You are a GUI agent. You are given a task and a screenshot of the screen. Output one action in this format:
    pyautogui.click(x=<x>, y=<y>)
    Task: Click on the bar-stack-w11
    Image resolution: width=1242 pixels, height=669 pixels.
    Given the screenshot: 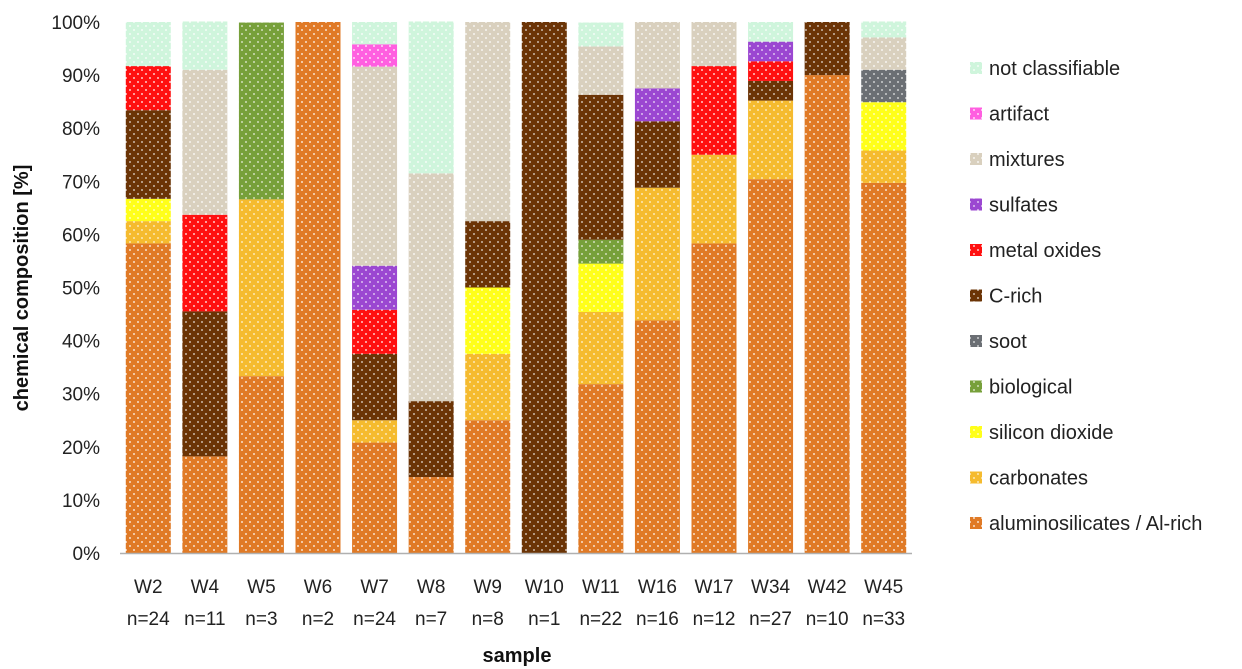 What is the action you would take?
    pyautogui.click(x=601, y=287)
    